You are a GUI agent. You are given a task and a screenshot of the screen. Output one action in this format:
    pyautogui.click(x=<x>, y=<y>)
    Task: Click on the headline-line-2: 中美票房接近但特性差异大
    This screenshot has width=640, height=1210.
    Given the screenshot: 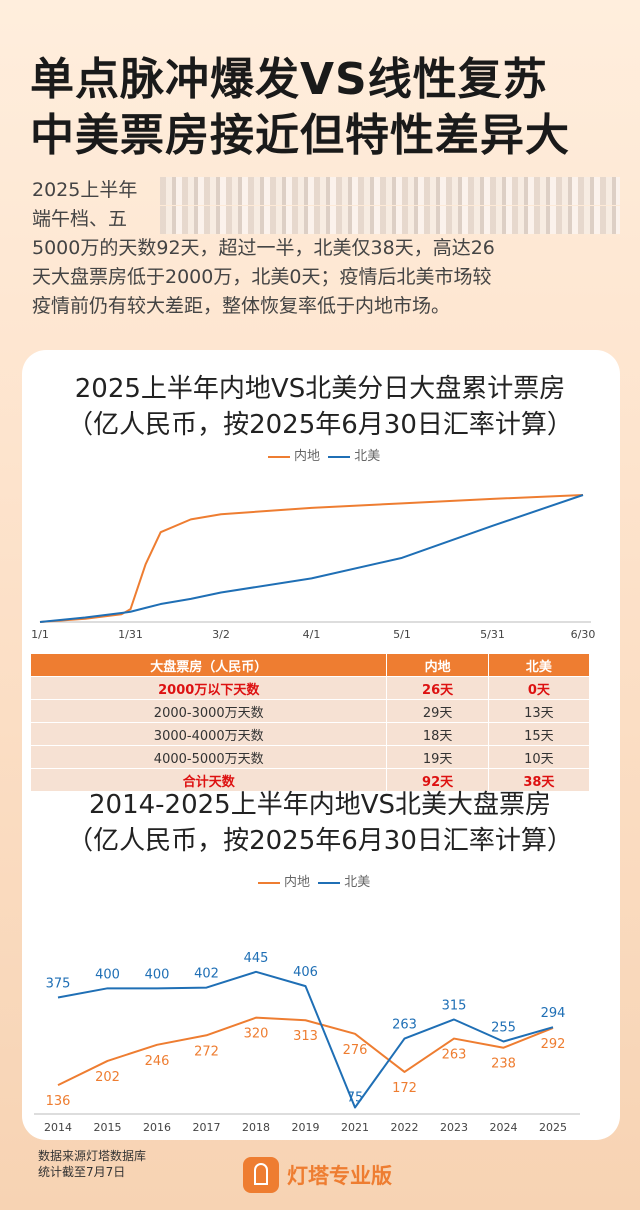 What is the action you would take?
    pyautogui.click(x=300, y=135)
    